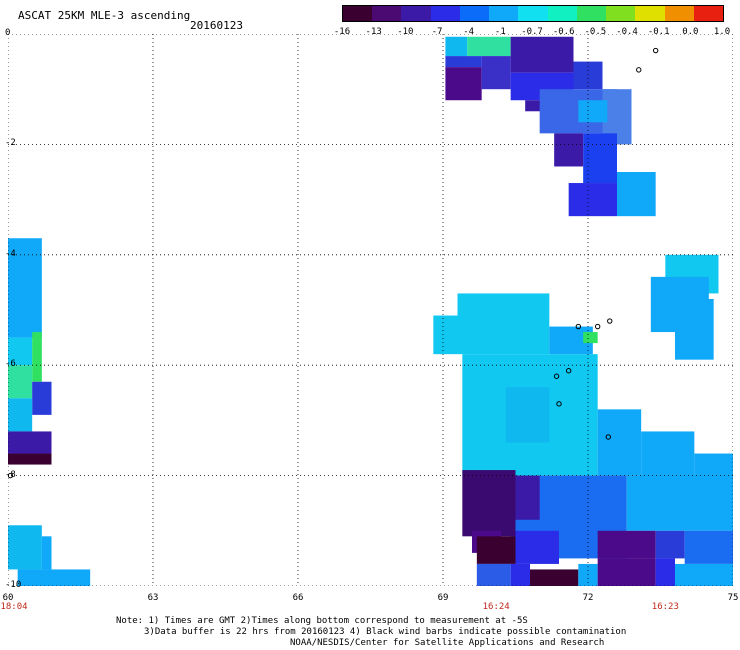  Describe the element at coordinates (13, 585) in the screenshot. I see `latitude-label: -10` at that location.